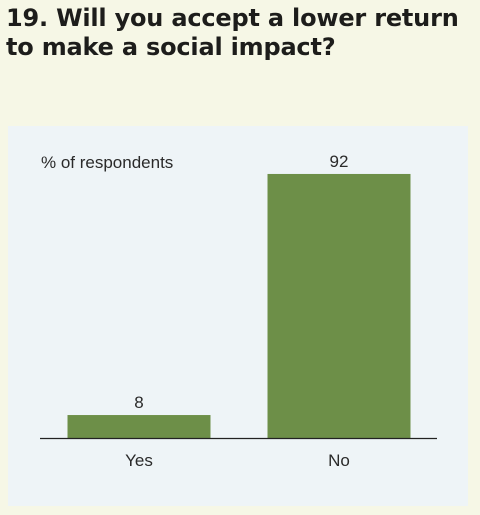  Describe the element at coordinates (107, 162) in the screenshot. I see `unit-label: % of respondents` at that location.